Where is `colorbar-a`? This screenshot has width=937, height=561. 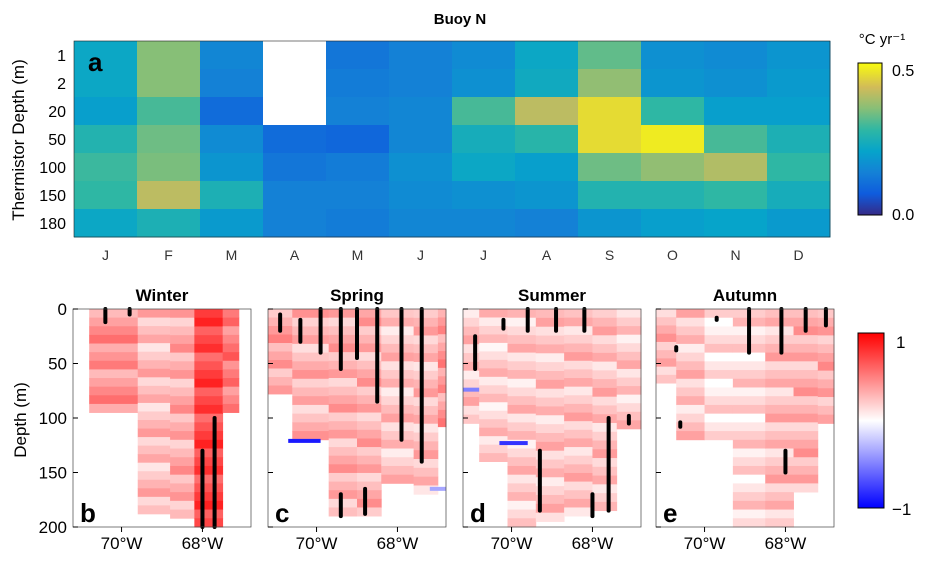 colorbar-a is located at coordinates (870, 139).